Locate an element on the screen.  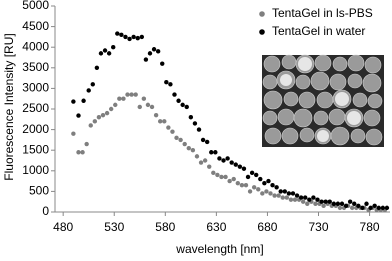
x-tick-label: 730 is located at coordinates (318, 227).